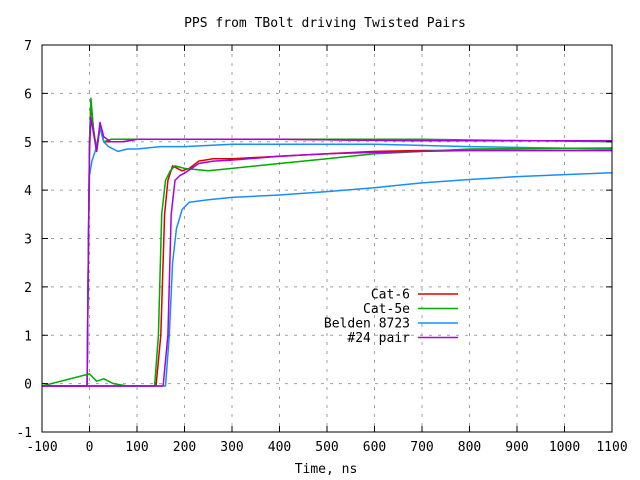  Describe the element at coordinates (564, 447) in the screenshot. I see `x-tick-label: 1000` at that location.